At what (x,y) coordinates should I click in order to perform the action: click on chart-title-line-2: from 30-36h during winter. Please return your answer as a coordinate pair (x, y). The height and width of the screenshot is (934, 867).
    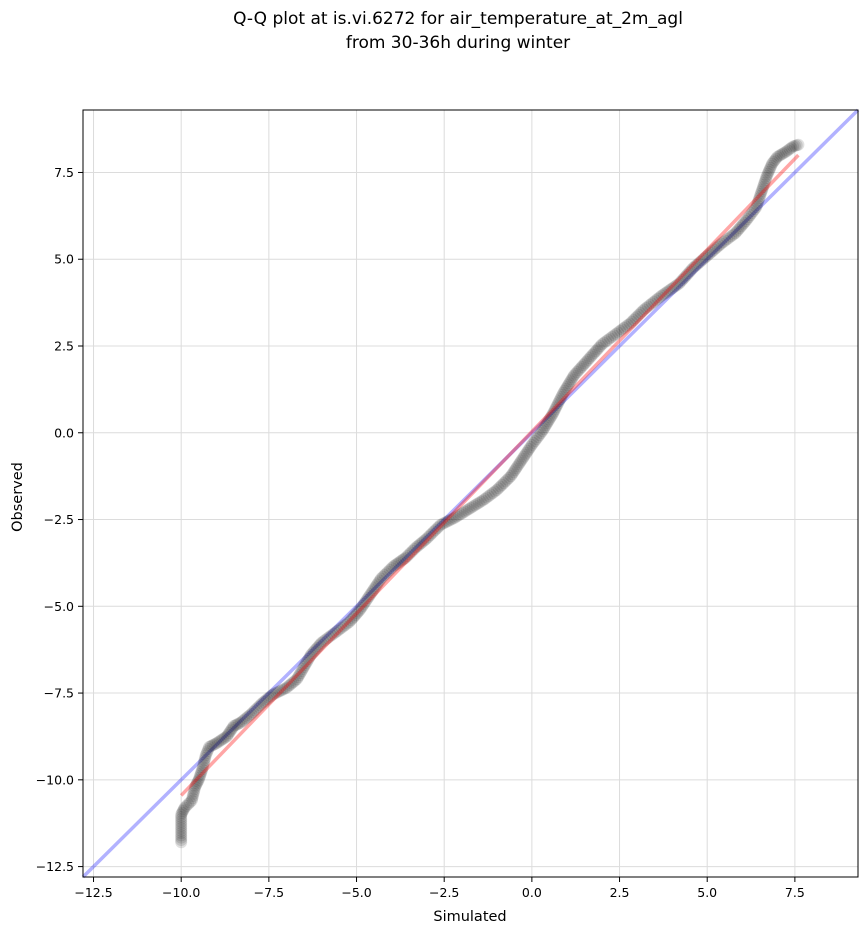
    Looking at the image, I should click on (458, 43).